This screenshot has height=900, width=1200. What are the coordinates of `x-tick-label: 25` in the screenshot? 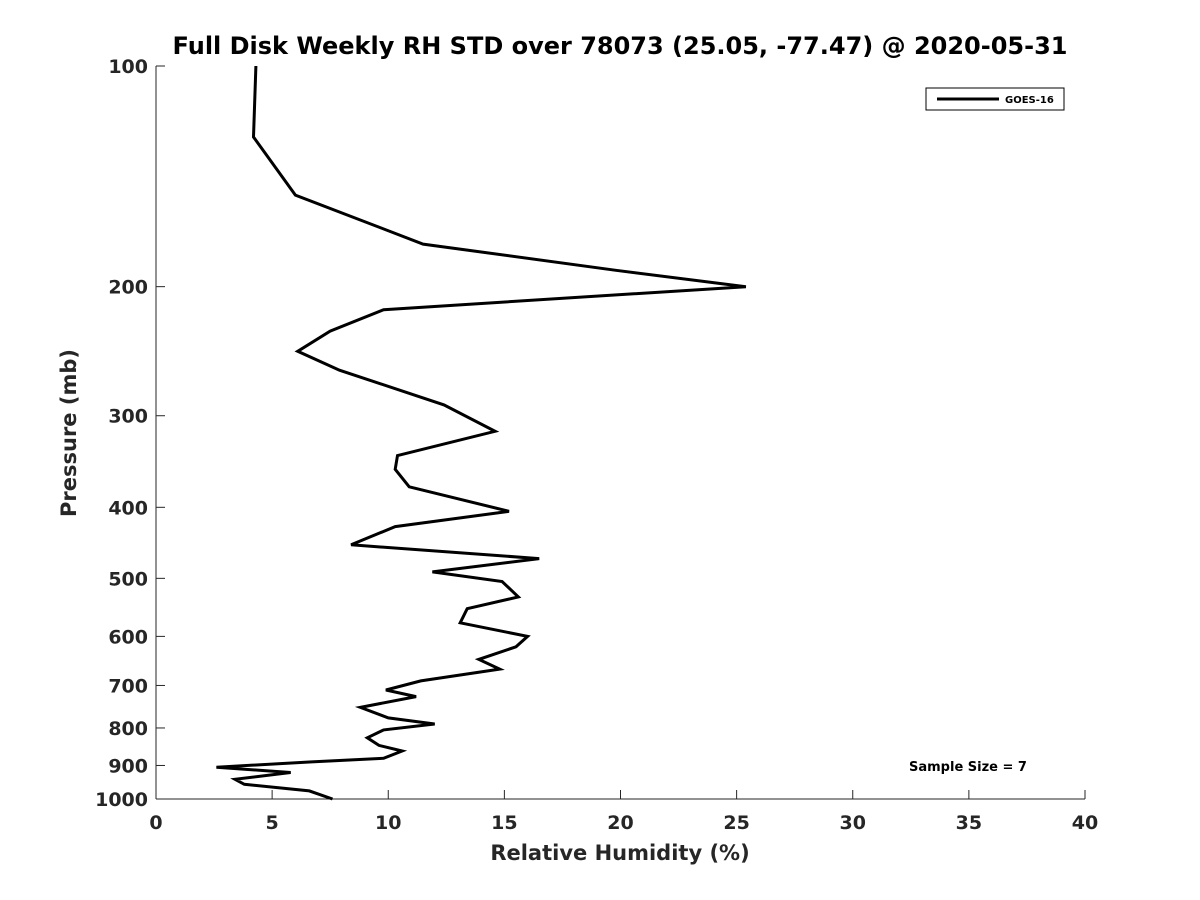 It's located at (736, 823).